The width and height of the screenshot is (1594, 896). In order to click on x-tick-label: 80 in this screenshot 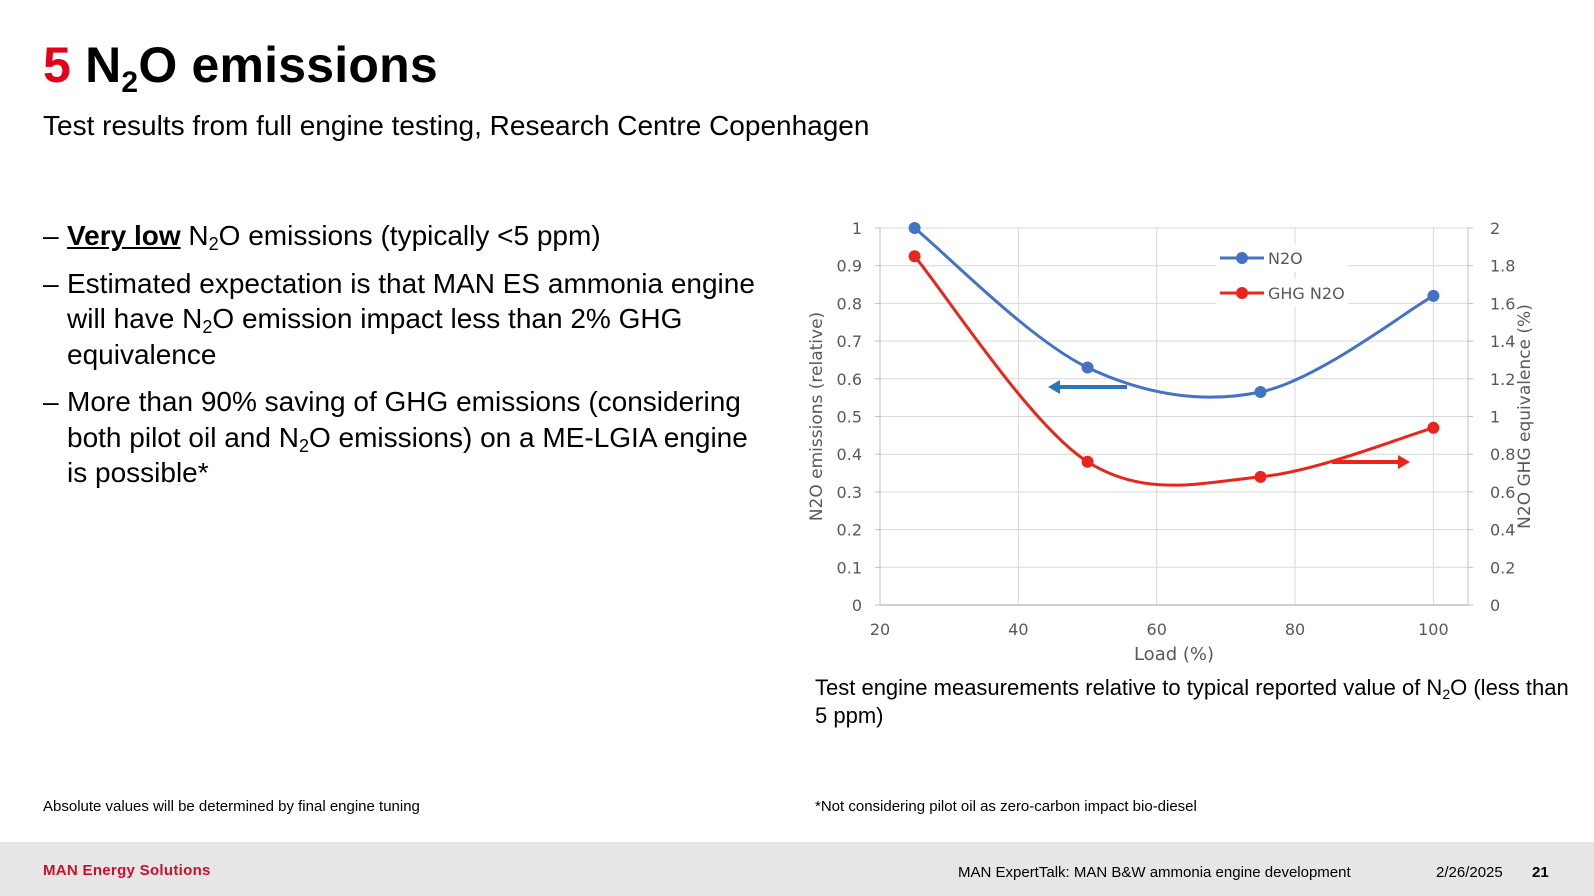, I will do `click(1295, 629)`.